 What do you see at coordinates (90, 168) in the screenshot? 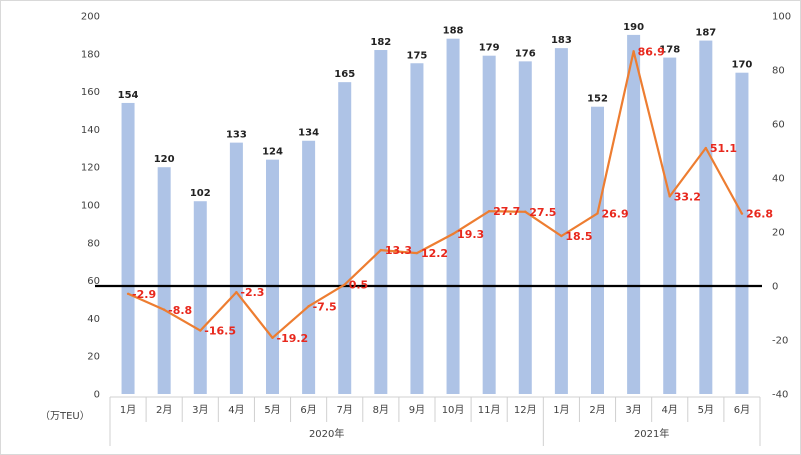
I see `y-left-tick-label: 120` at bounding box center [90, 168].